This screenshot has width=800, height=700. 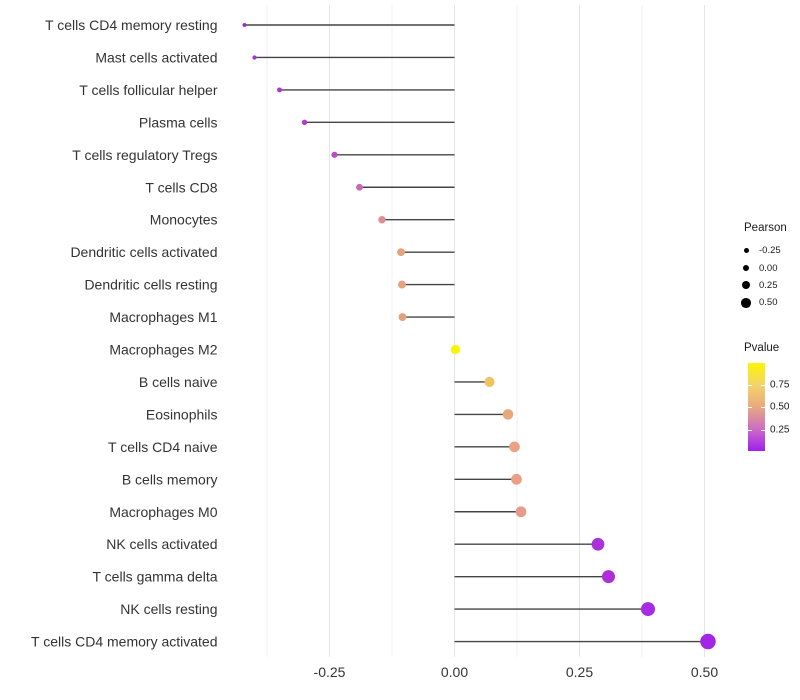 I want to click on y-axis-label: Dendritic cells activated, so click(x=143, y=252).